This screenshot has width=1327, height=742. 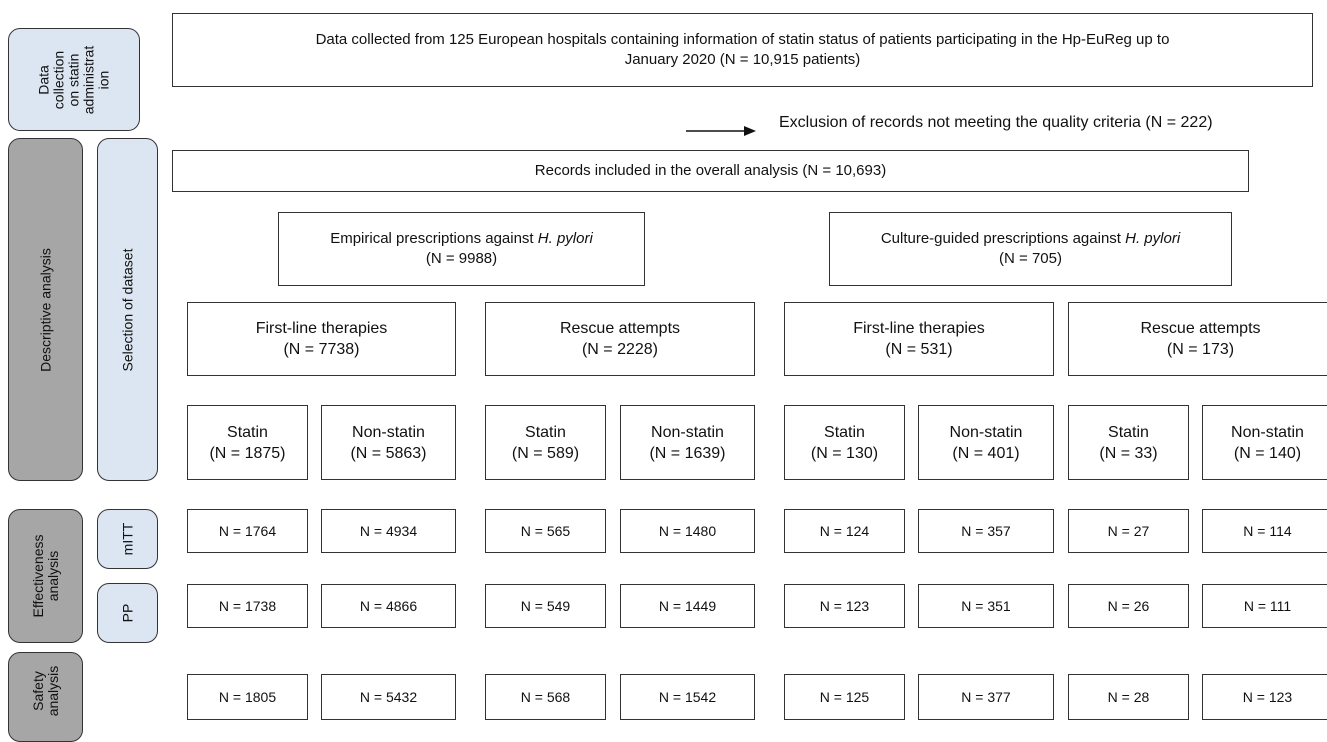 What do you see at coordinates (388, 453) in the screenshot?
I see `non-statin-group-count: (N = 5863)` at bounding box center [388, 453].